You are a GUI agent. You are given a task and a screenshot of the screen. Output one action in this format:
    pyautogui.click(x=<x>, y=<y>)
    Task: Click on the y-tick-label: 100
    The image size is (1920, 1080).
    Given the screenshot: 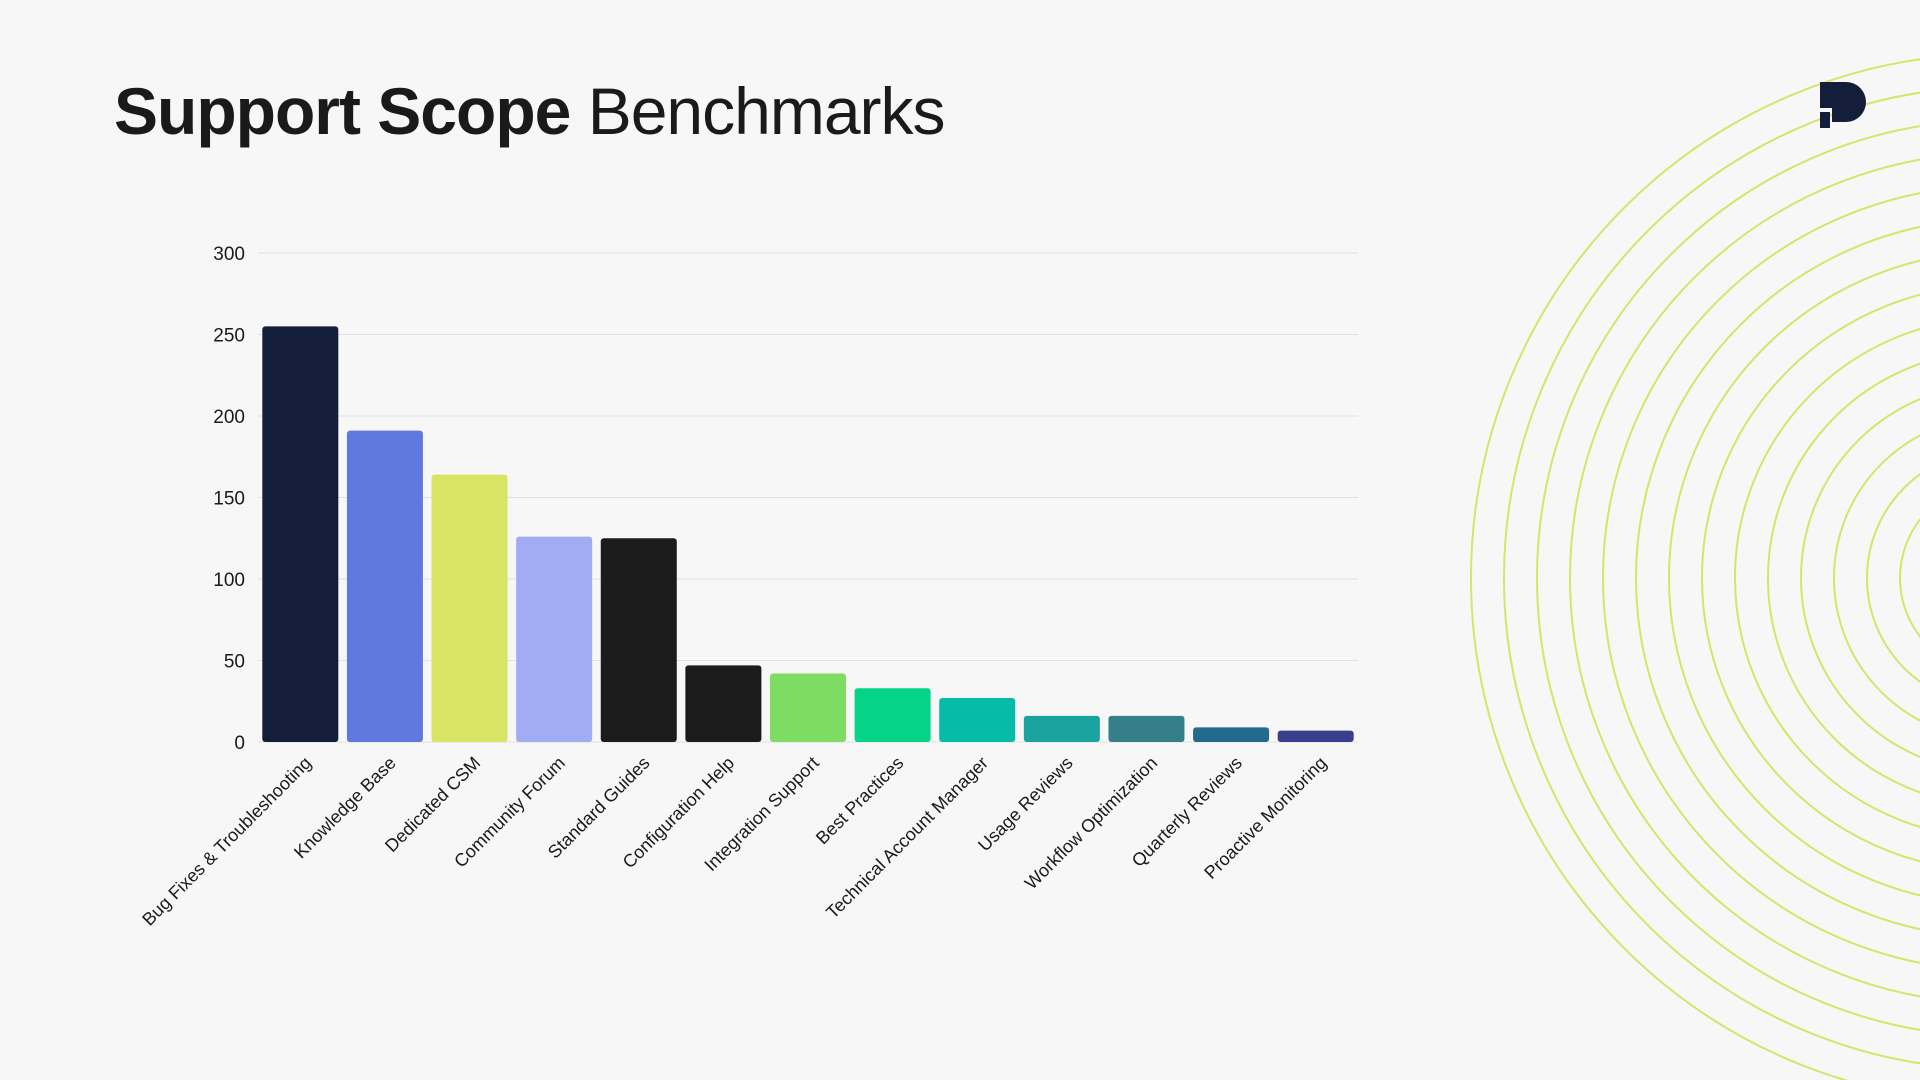 What is the action you would take?
    pyautogui.click(x=229, y=580)
    